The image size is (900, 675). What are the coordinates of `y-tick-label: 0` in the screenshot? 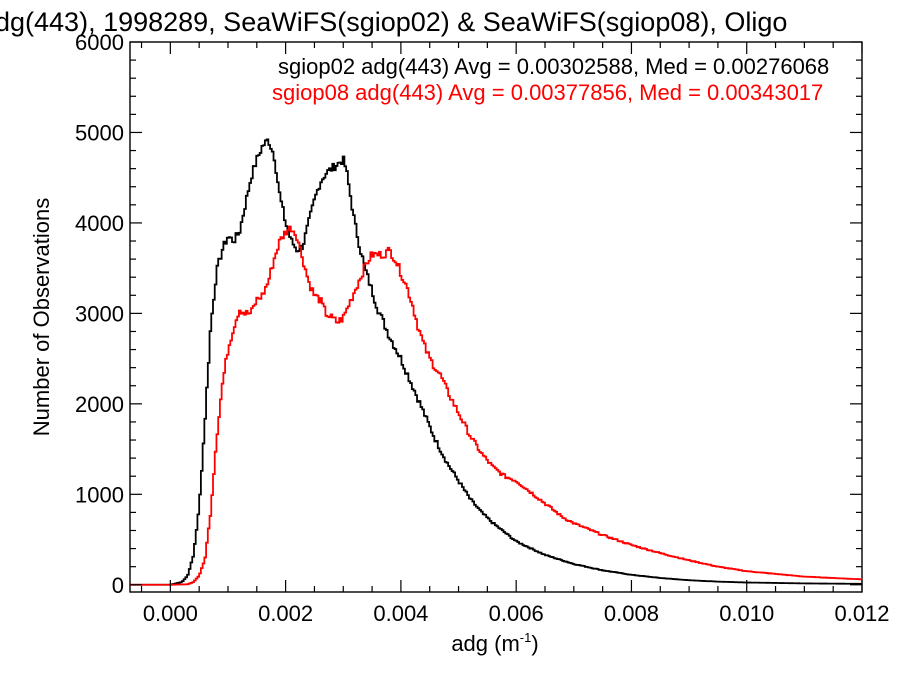 It's located at (118, 585).